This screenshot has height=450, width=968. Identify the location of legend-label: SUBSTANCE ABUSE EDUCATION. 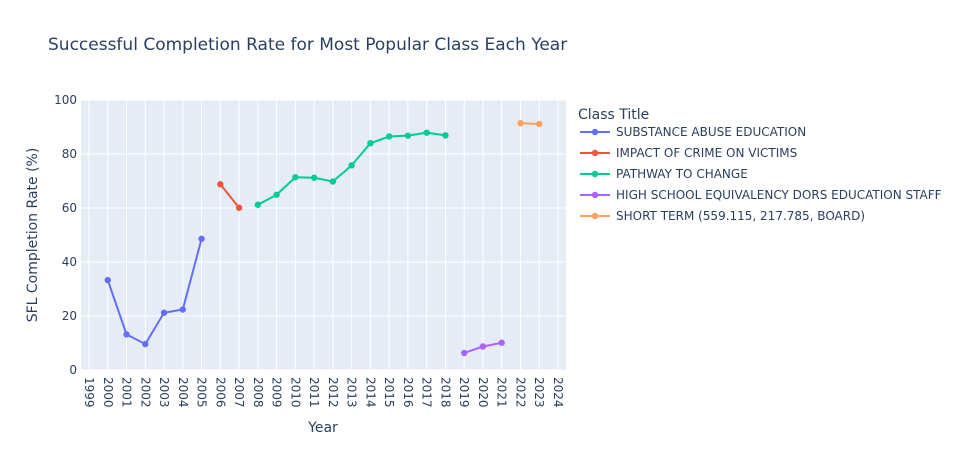
(711, 132).